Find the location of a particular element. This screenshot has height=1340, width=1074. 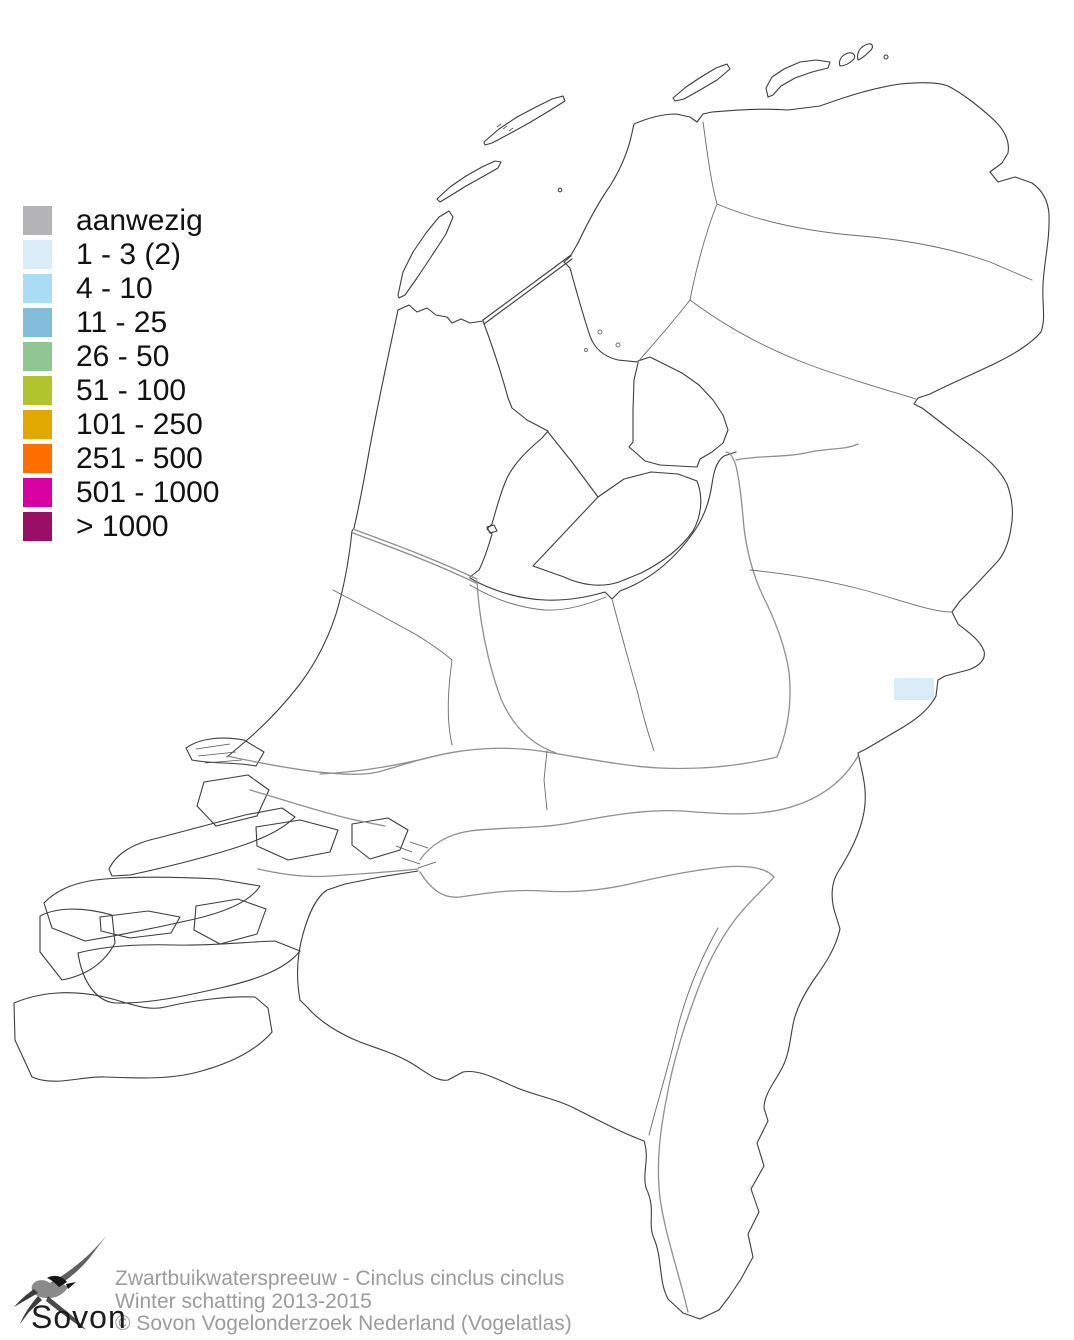

noordoostpolder-old-coast is located at coordinates (683, 412).